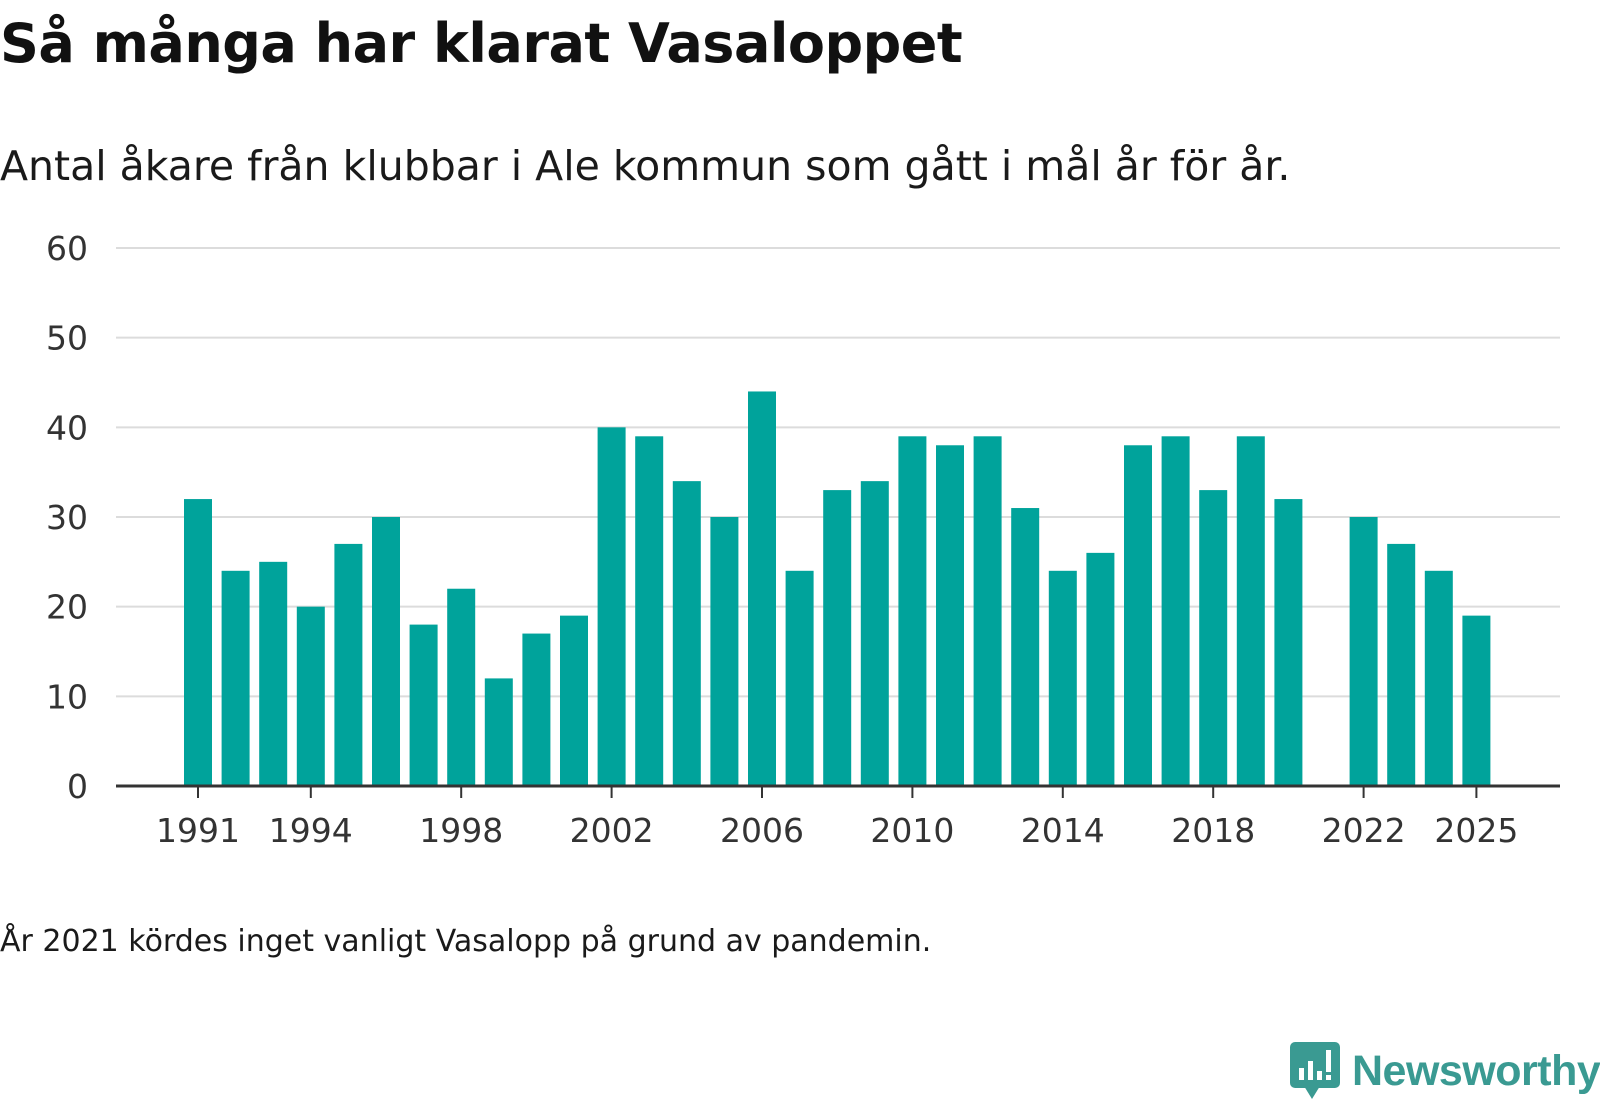 This screenshot has width=1600, height=1100. I want to click on bar-2016, so click(1138, 615).